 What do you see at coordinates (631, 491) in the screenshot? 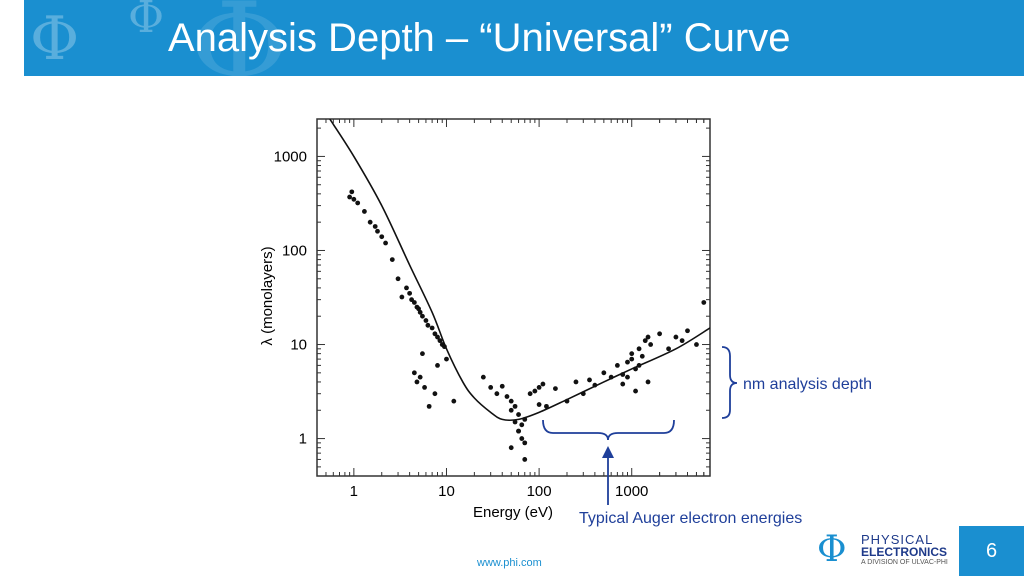
I see `x-tick-label: 1000` at bounding box center [631, 491].